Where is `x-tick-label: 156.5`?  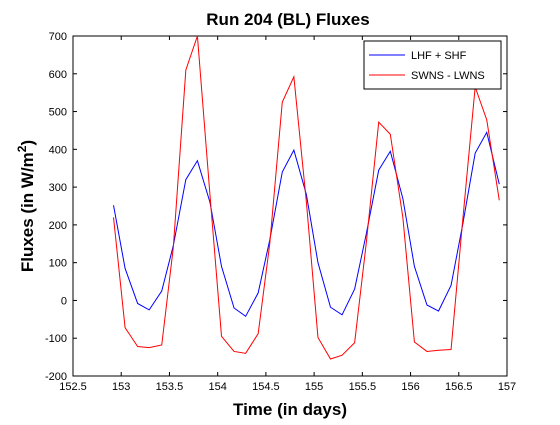 x-tick-label: 156.5 is located at coordinates (459, 387).